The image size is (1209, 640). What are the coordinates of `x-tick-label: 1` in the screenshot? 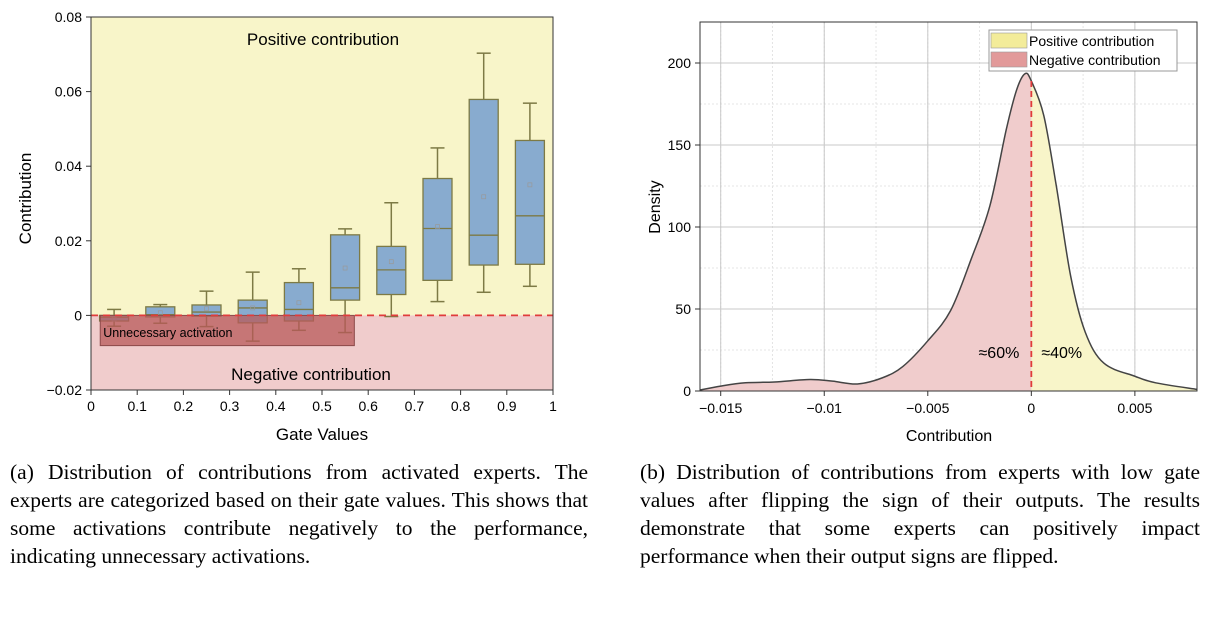 It's located at (553, 406).